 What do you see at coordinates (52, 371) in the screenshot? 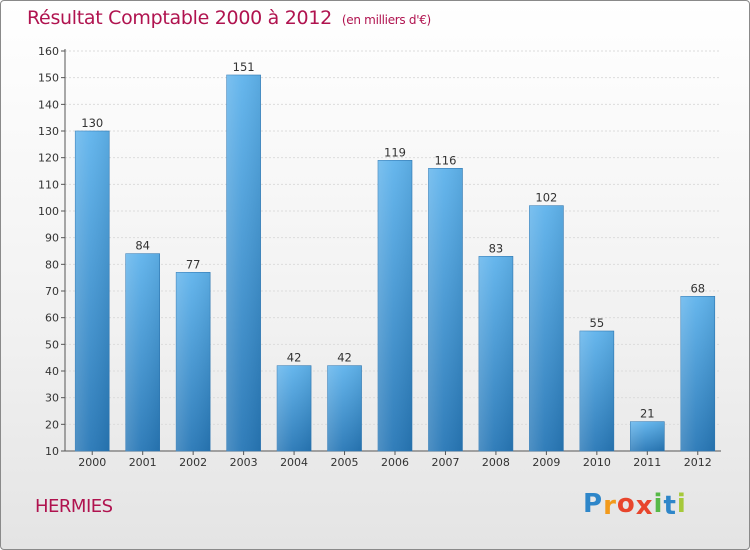
I see `y-tick-label: 40` at bounding box center [52, 371].